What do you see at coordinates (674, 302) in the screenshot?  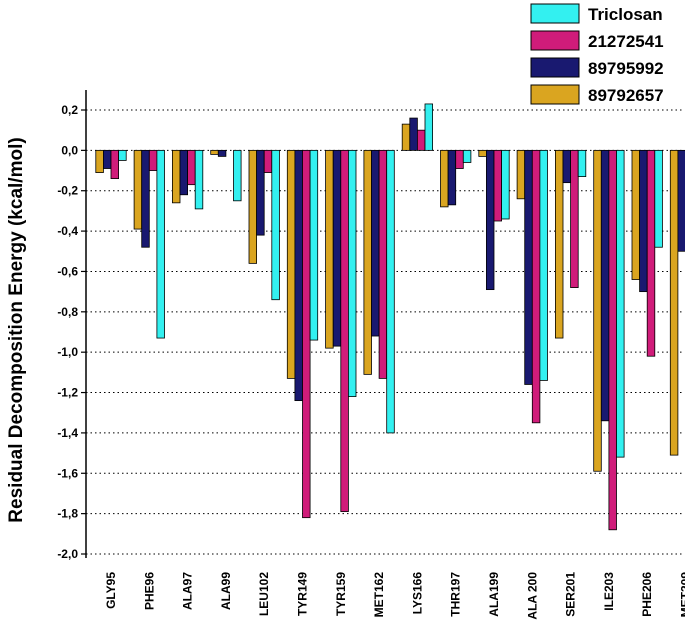 I see `bar-89792657-MET209` at bounding box center [674, 302].